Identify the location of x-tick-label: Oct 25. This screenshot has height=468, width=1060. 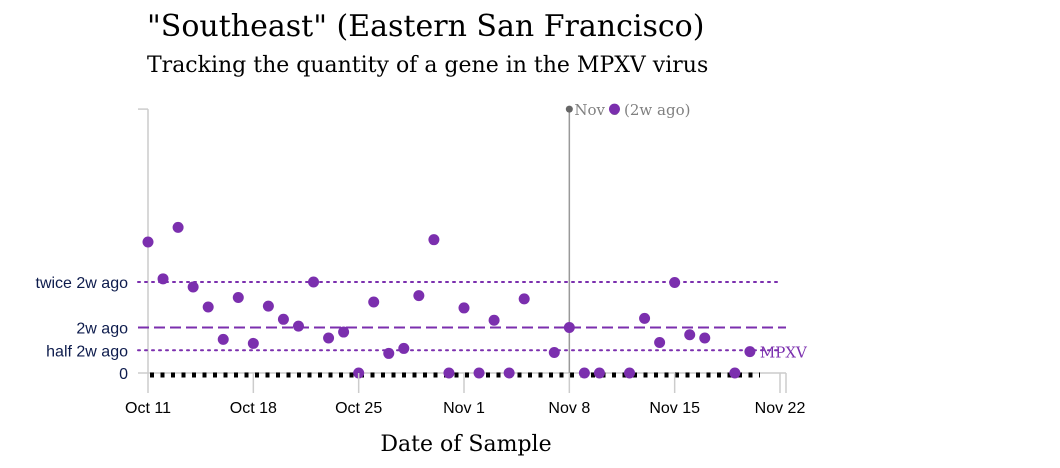
(358, 408).